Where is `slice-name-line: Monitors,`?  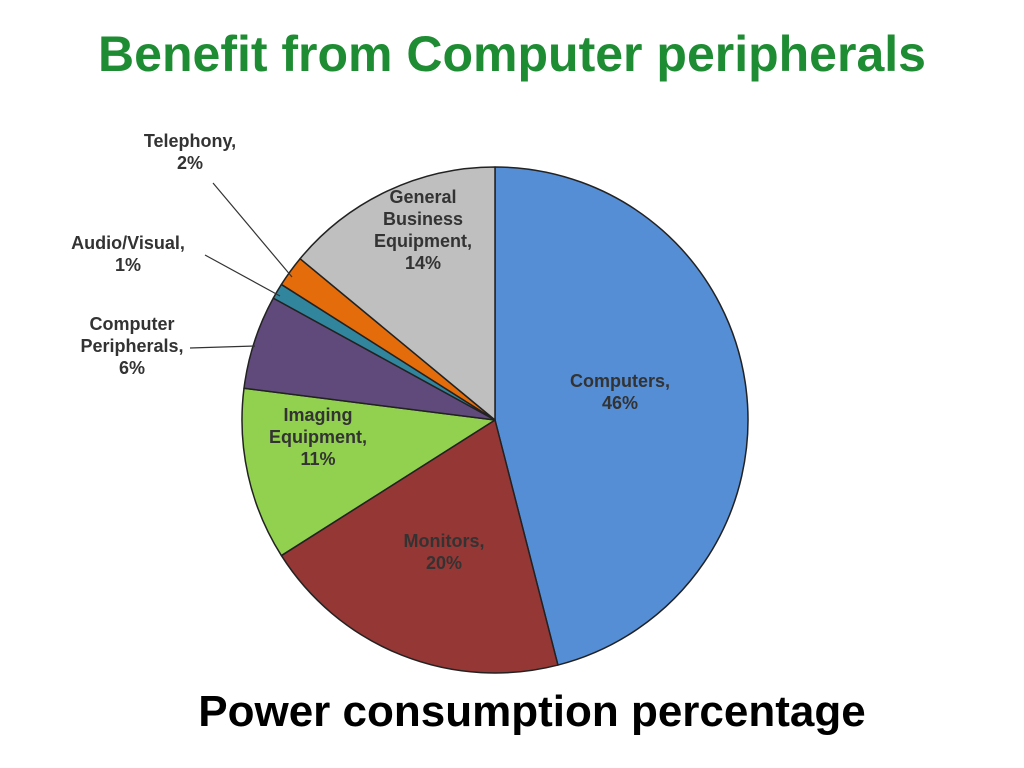 slice-name-line: Monitors, is located at coordinates (444, 541).